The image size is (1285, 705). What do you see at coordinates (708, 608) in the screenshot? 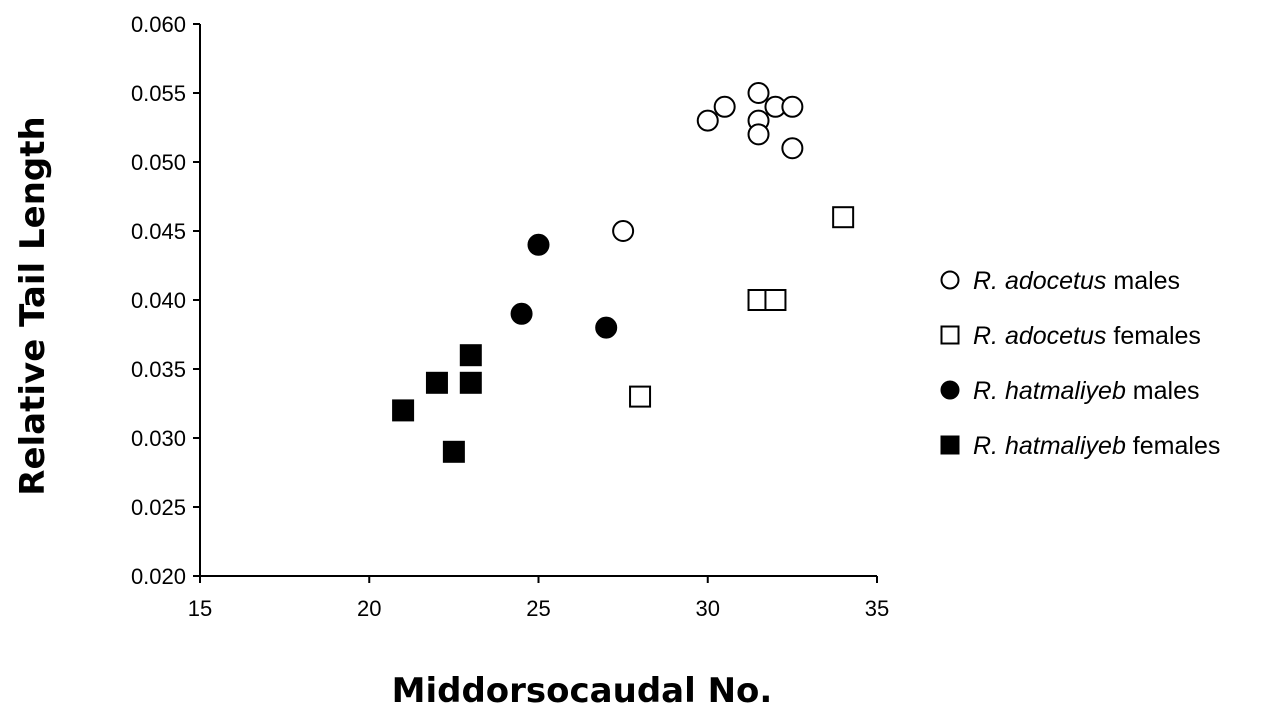
I see `x-tick-label: 30` at bounding box center [708, 608].